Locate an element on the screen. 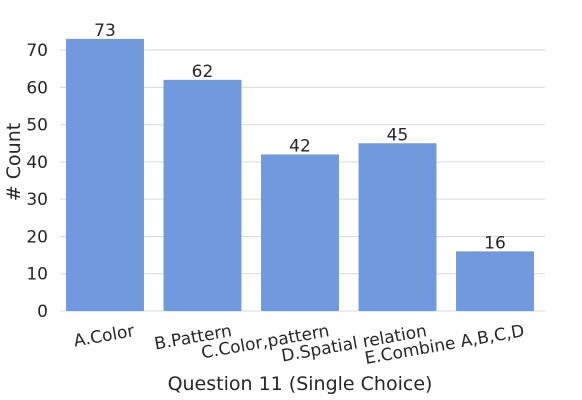  y-tick-label: 70 is located at coordinates (37, 51).